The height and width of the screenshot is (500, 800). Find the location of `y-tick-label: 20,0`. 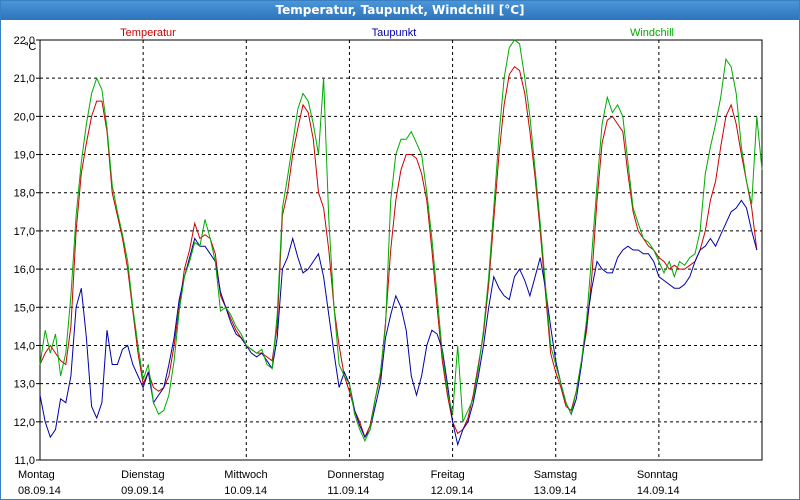

y-tick-label: 20,0 is located at coordinates (24, 117).